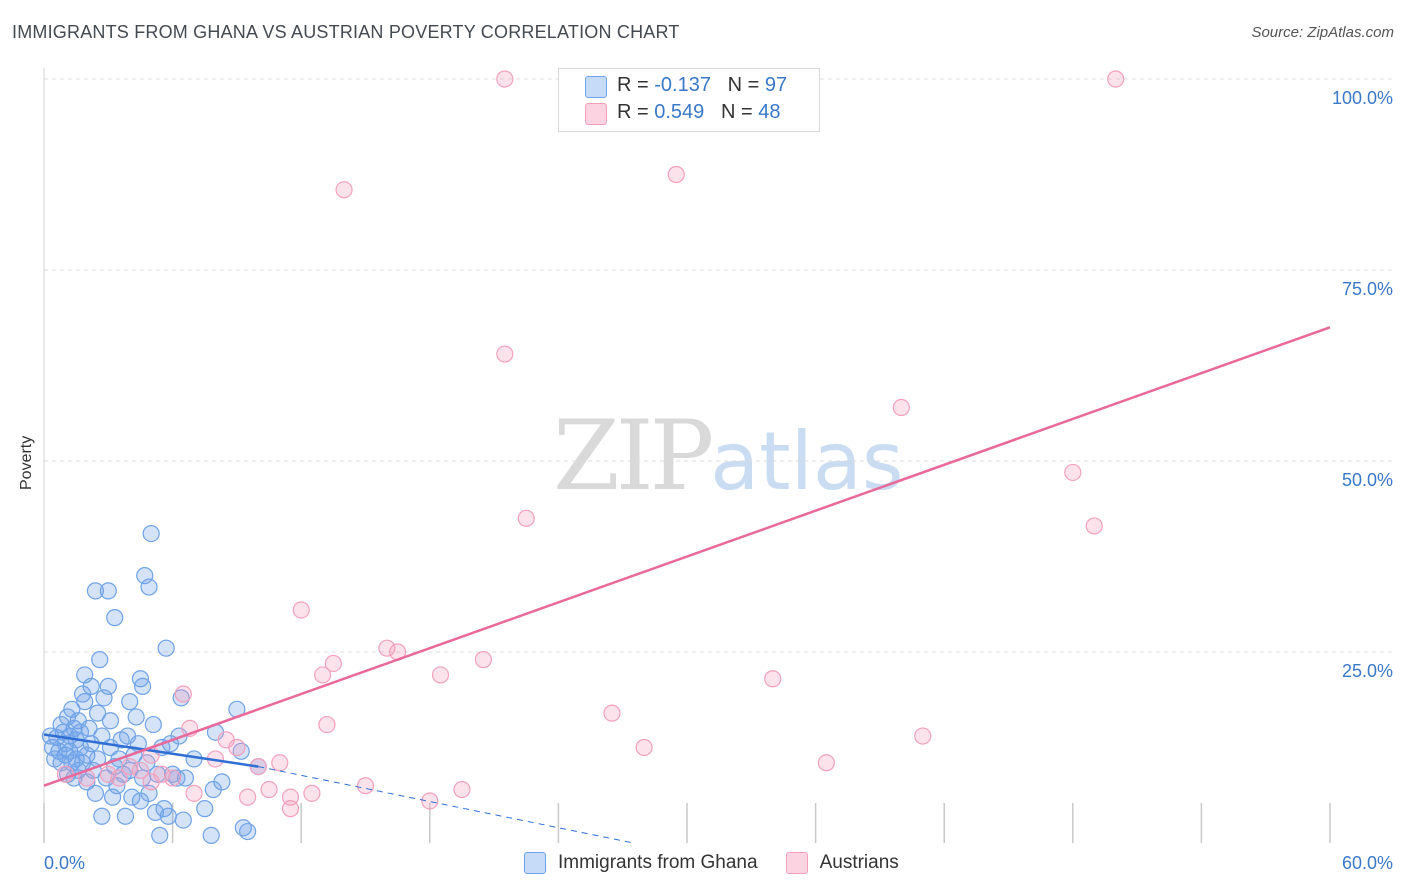  Describe the element at coordinates (1322, 32) in the screenshot. I see `source-label: Source: ZipAtlas.com` at that location.